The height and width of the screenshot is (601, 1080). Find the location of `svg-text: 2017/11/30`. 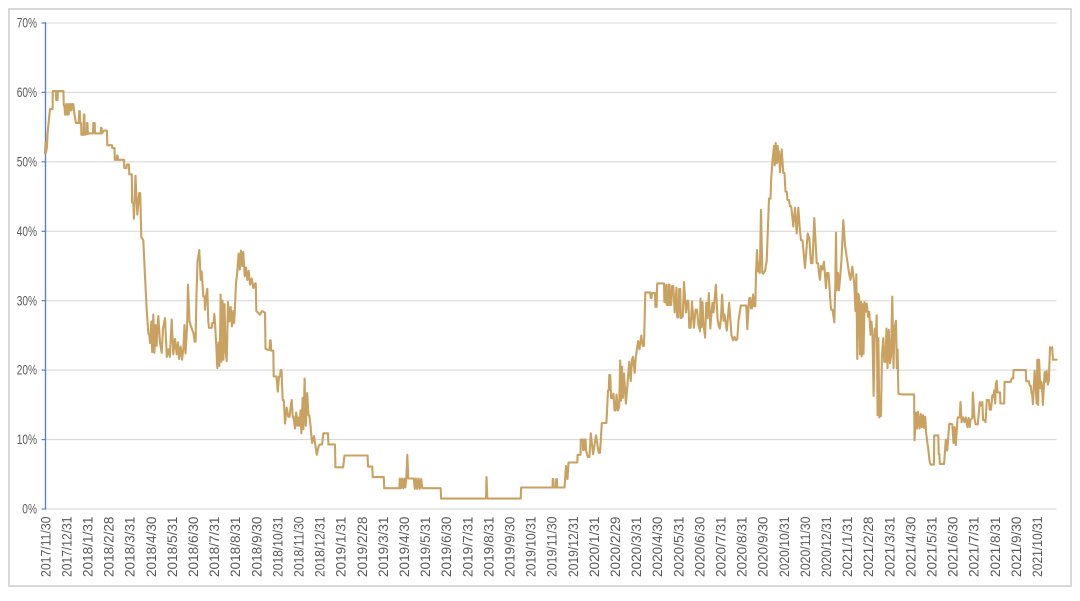

svg-text: 2017/11/30 is located at coordinates (45, 546).